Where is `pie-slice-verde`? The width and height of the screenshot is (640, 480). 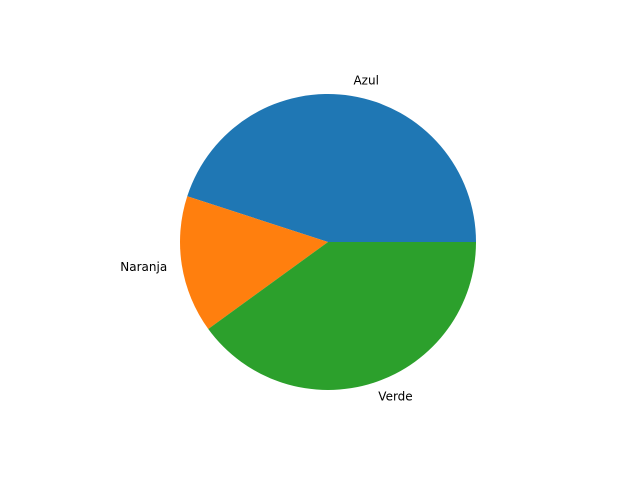
pie-slice-verde is located at coordinates (342, 316).